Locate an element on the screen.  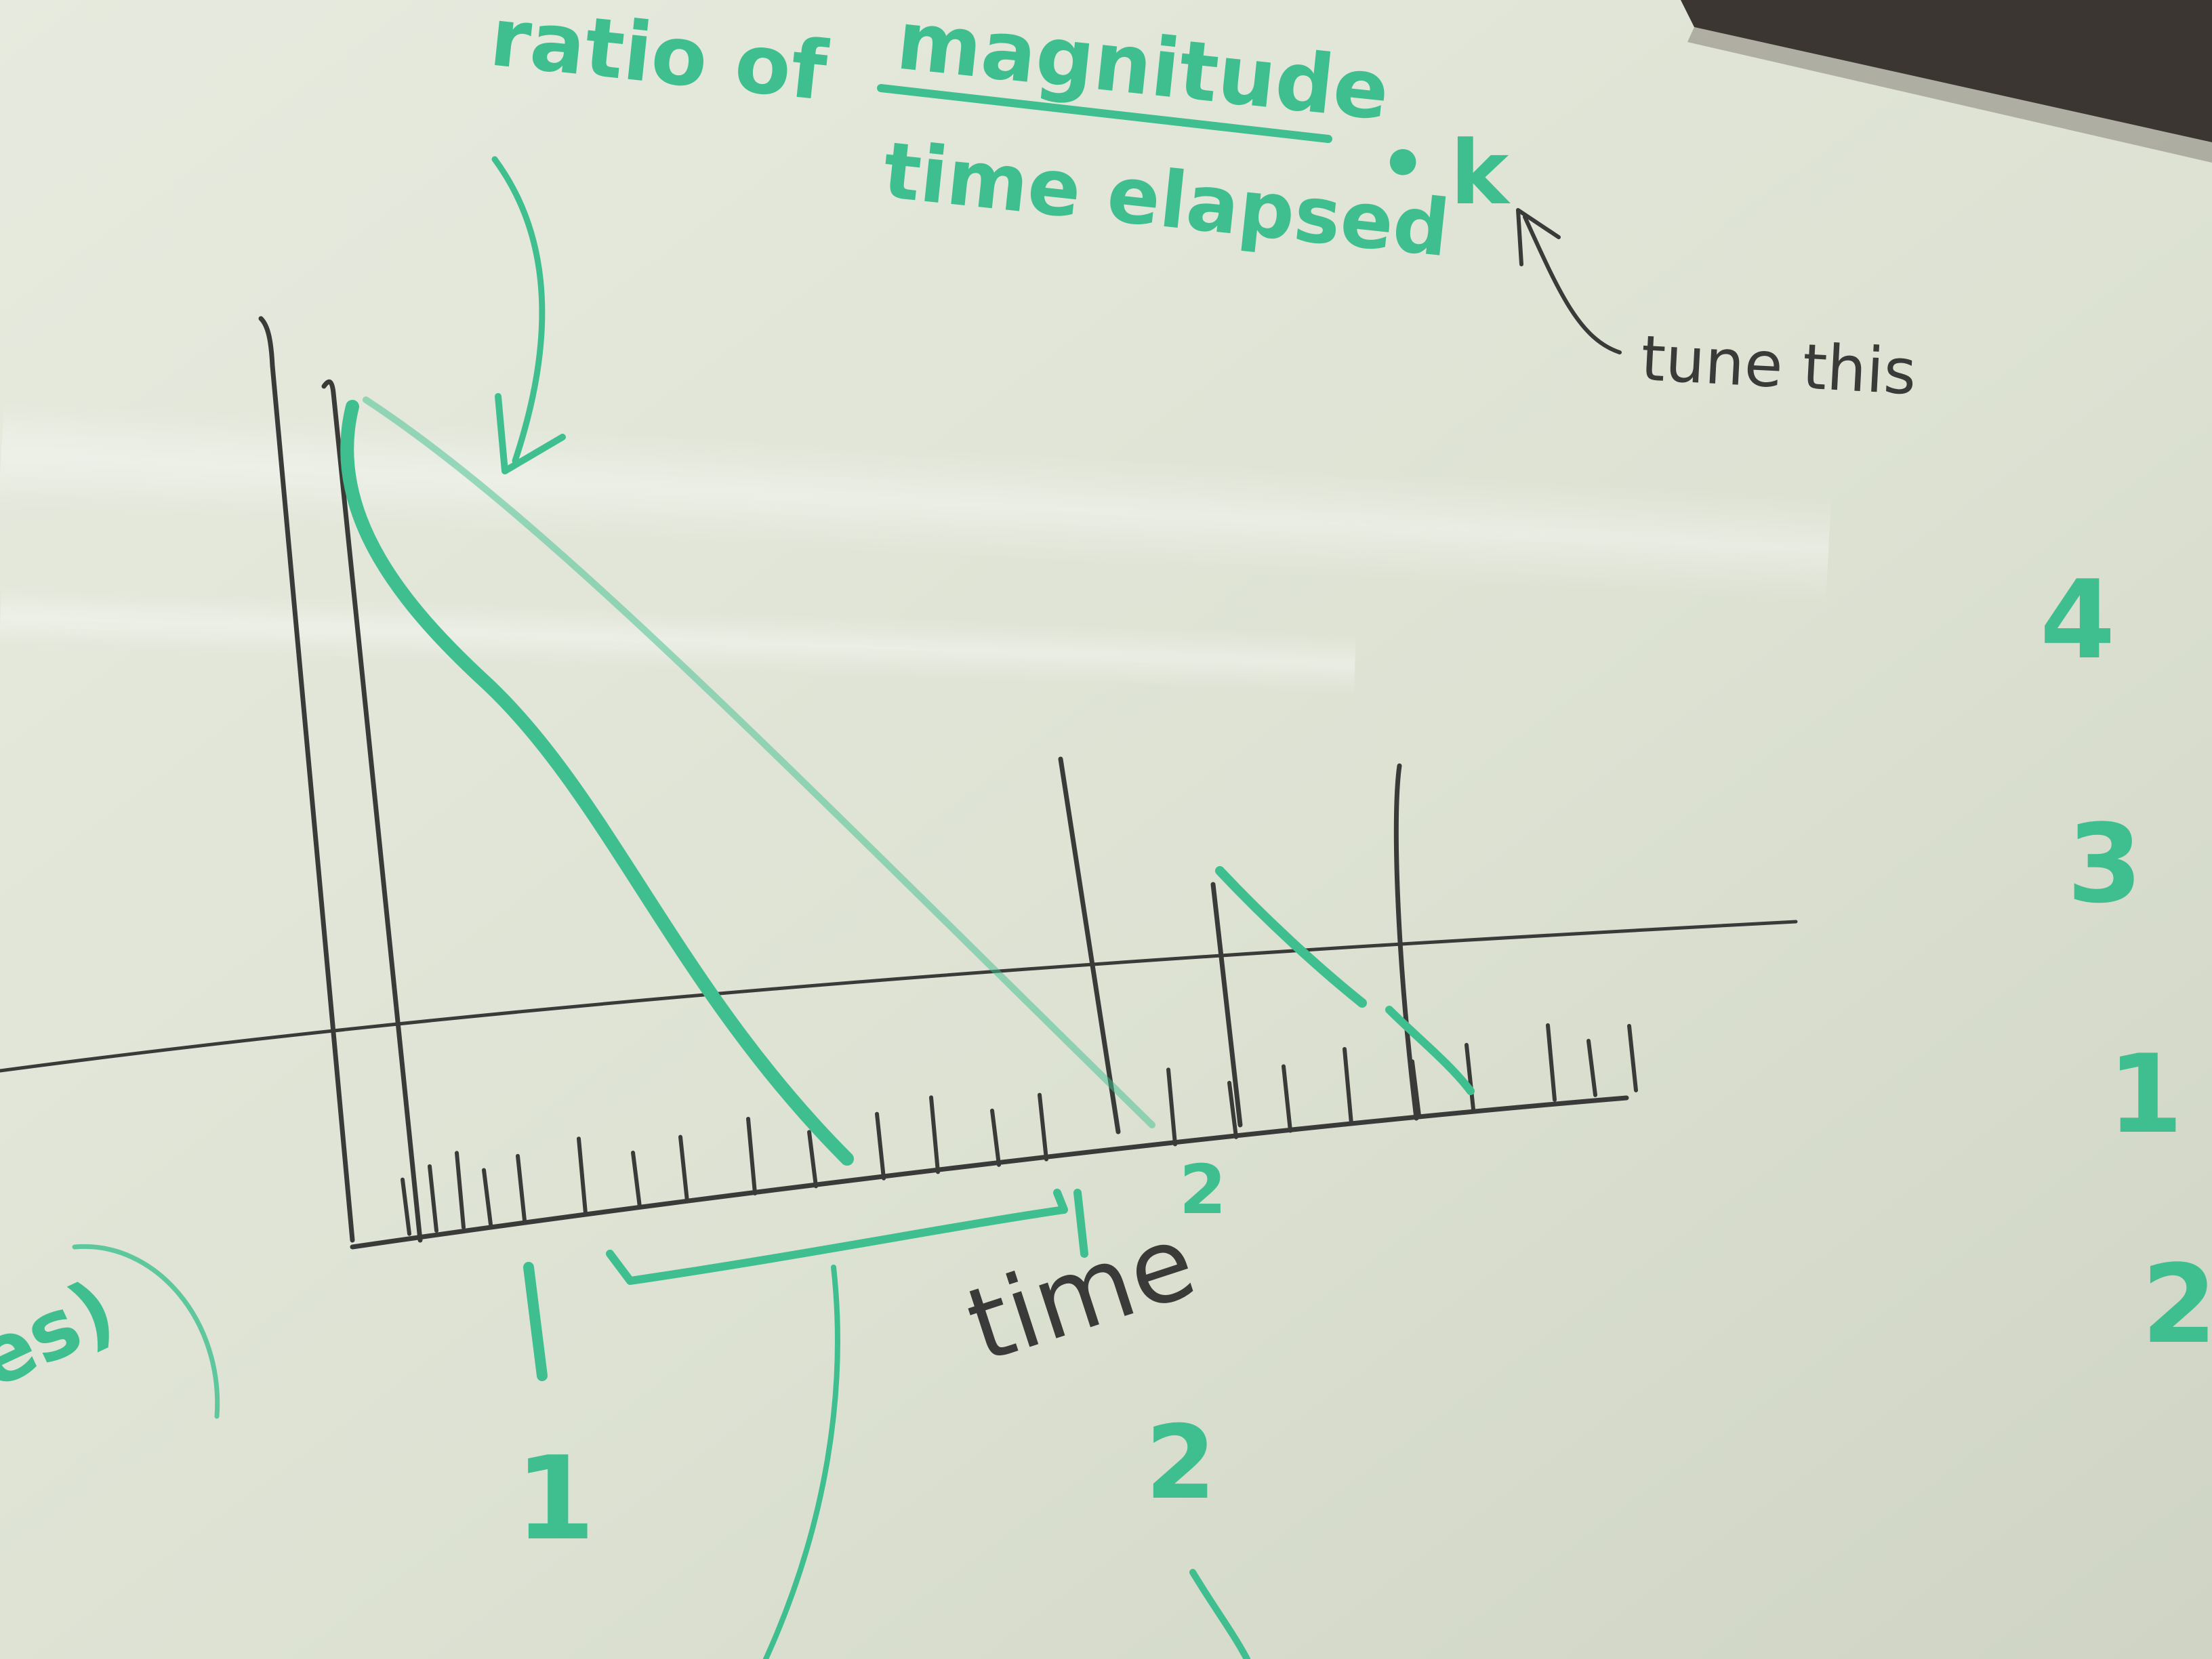
decay-curve-third is located at coordinates (1430, 1050).